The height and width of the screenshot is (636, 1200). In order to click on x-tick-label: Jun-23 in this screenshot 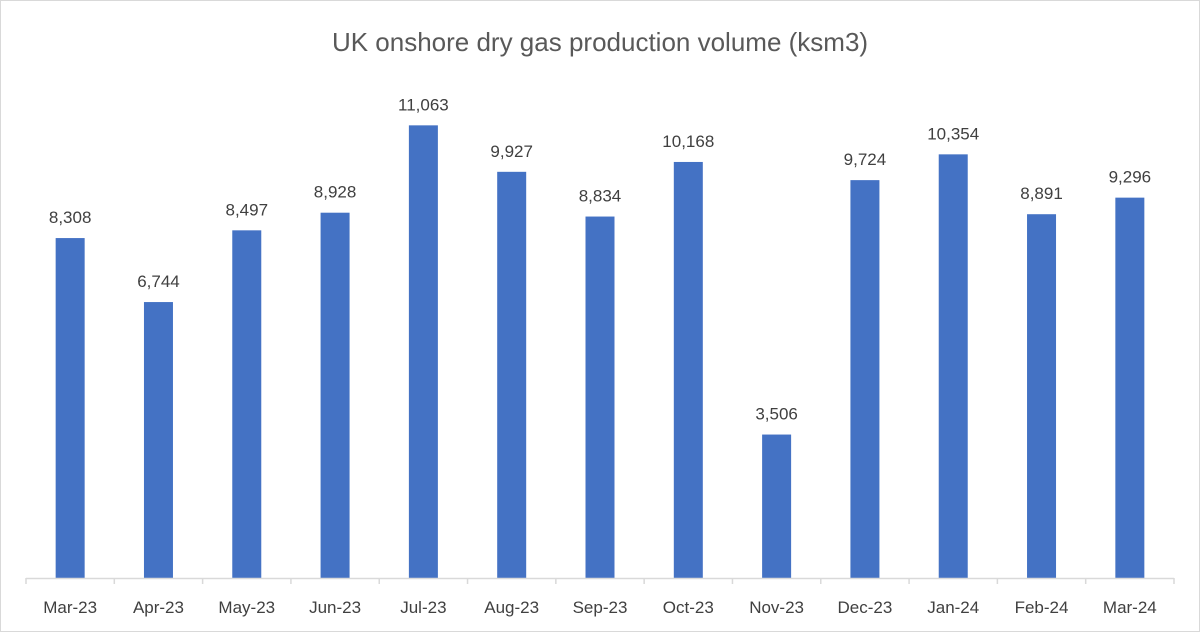, I will do `click(335, 607)`.